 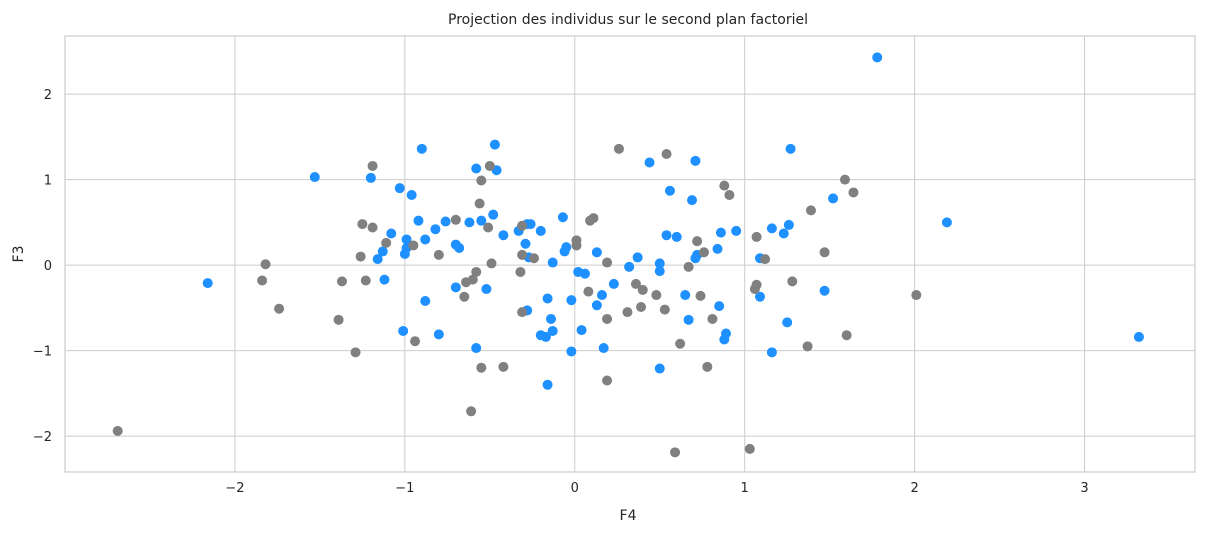 I want to click on y-tick-label: −2, so click(x=42, y=437).